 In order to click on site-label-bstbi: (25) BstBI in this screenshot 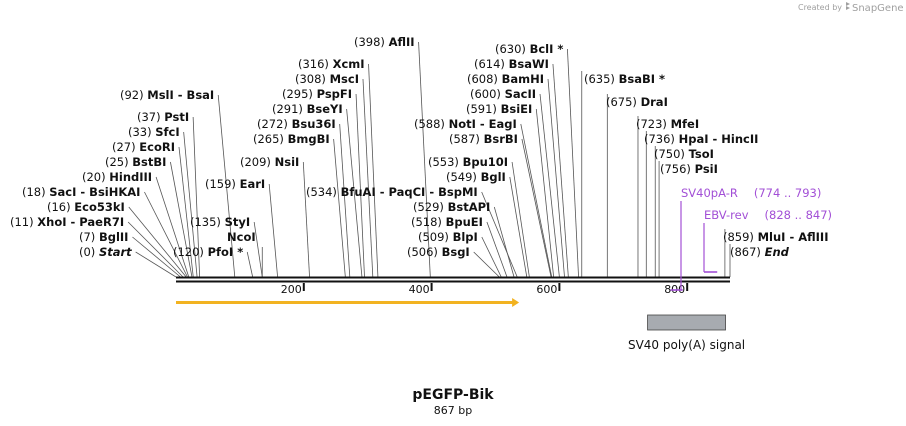, I will do `click(135, 162)`.